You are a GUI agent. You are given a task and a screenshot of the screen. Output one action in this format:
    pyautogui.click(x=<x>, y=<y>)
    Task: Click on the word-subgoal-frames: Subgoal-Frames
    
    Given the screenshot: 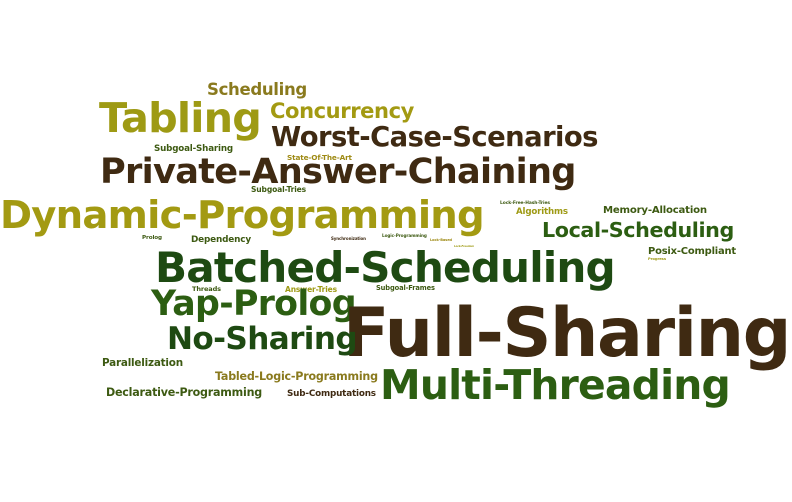 What is the action you would take?
    pyautogui.click(x=405, y=288)
    